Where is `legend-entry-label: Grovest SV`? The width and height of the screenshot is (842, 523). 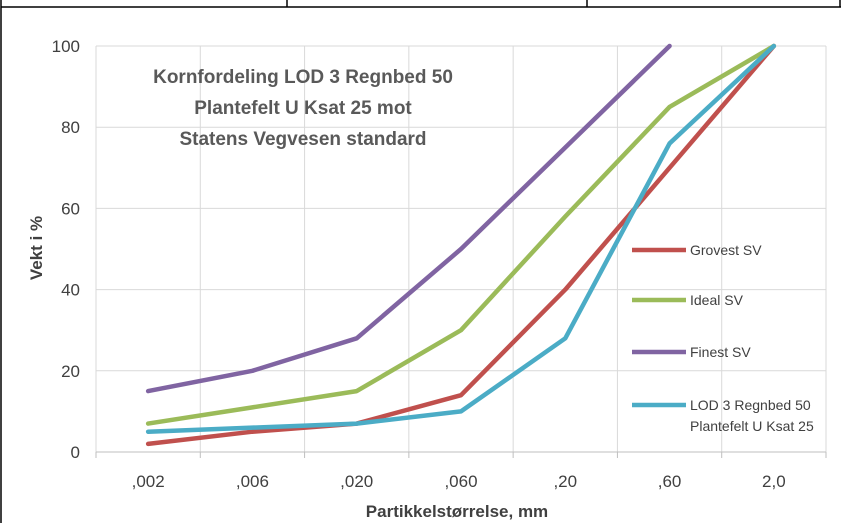
legend-entry-label: Grovest SV is located at coordinates (726, 250).